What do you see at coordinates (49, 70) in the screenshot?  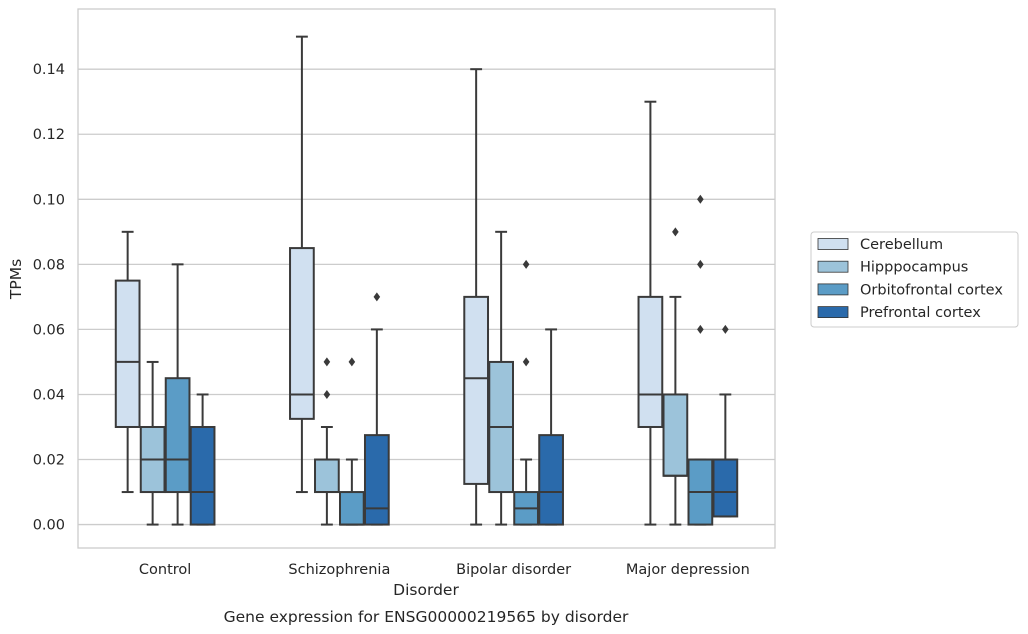 I see `y-tick-label: 0.14` at bounding box center [49, 70].